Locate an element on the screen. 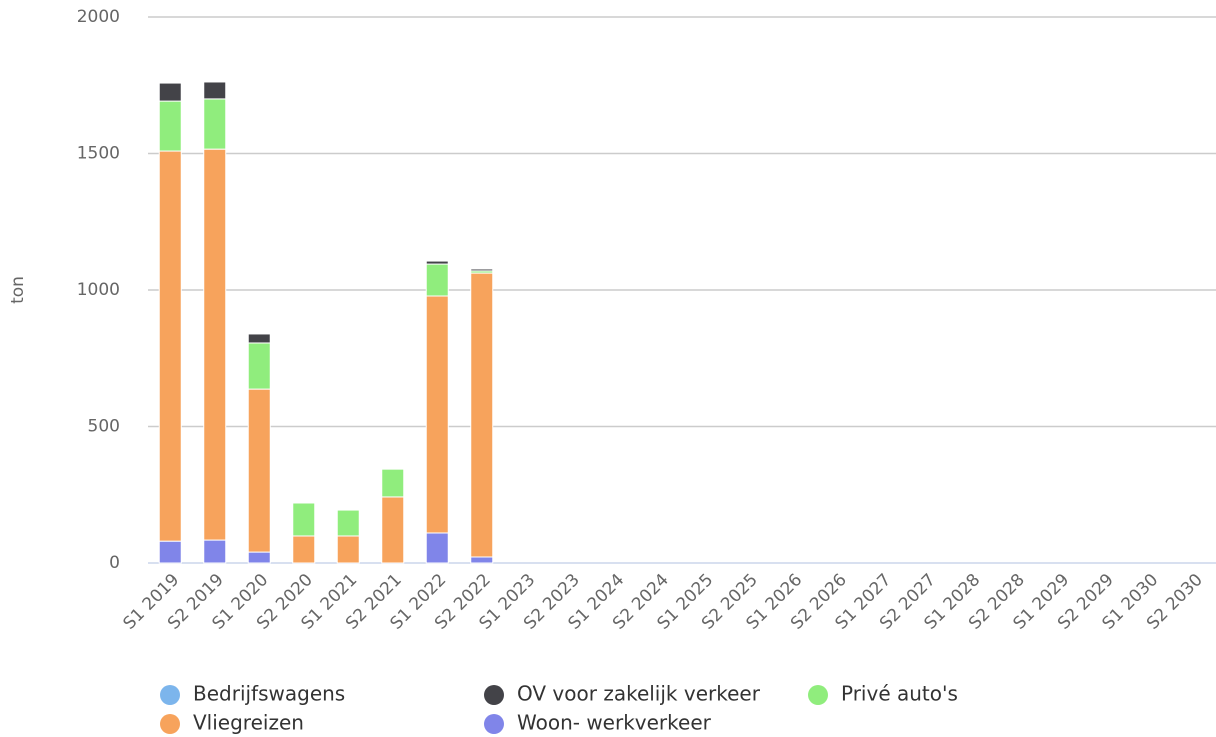 The height and width of the screenshot is (737, 1216). legend-label: OV voor zakelijk verkeer is located at coordinates (639, 694).